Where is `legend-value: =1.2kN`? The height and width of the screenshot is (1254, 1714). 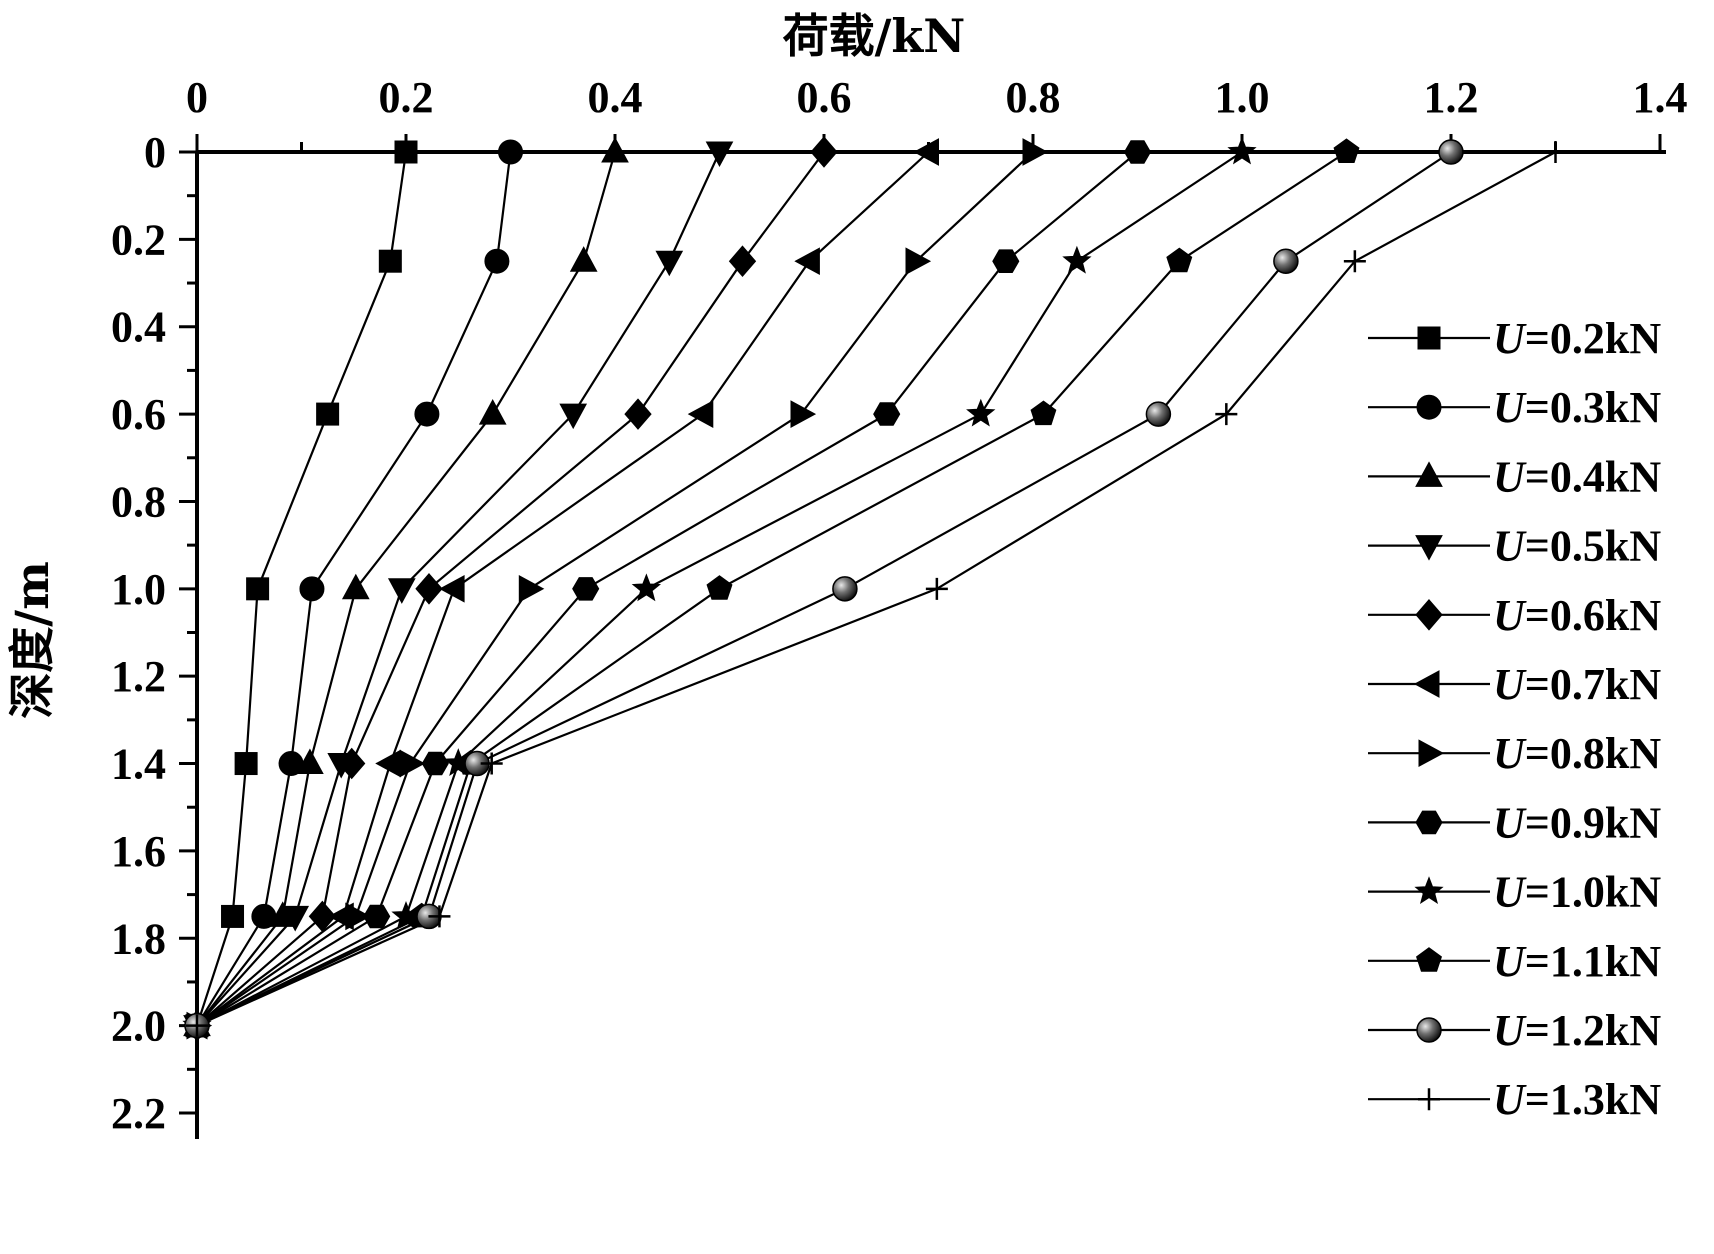
legend-value: =1.2kN is located at coordinates (1593, 1030).